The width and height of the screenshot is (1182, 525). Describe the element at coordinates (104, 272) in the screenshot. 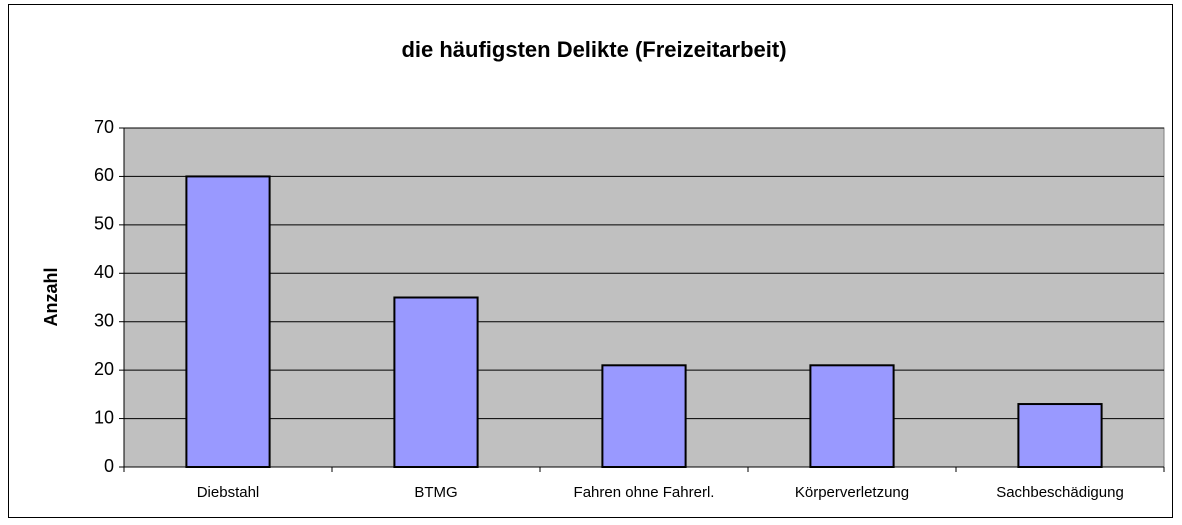

I see `y-tick-label: 40` at that location.